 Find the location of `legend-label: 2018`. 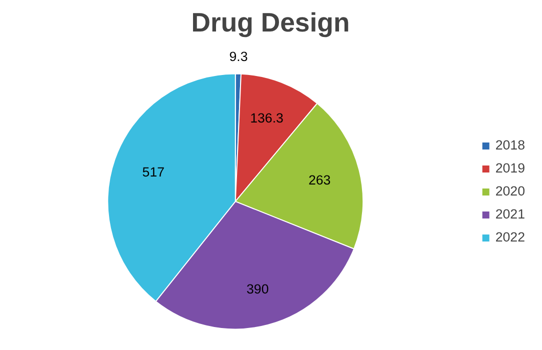

legend-label: 2018 is located at coordinates (510, 145).